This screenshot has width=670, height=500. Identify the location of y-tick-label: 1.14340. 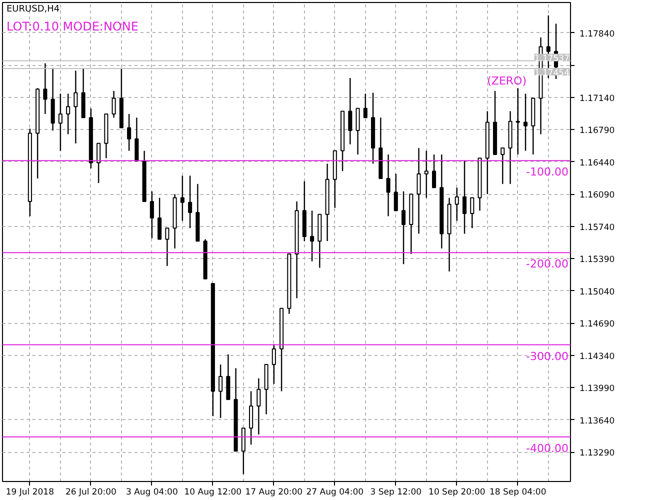
(597, 357).